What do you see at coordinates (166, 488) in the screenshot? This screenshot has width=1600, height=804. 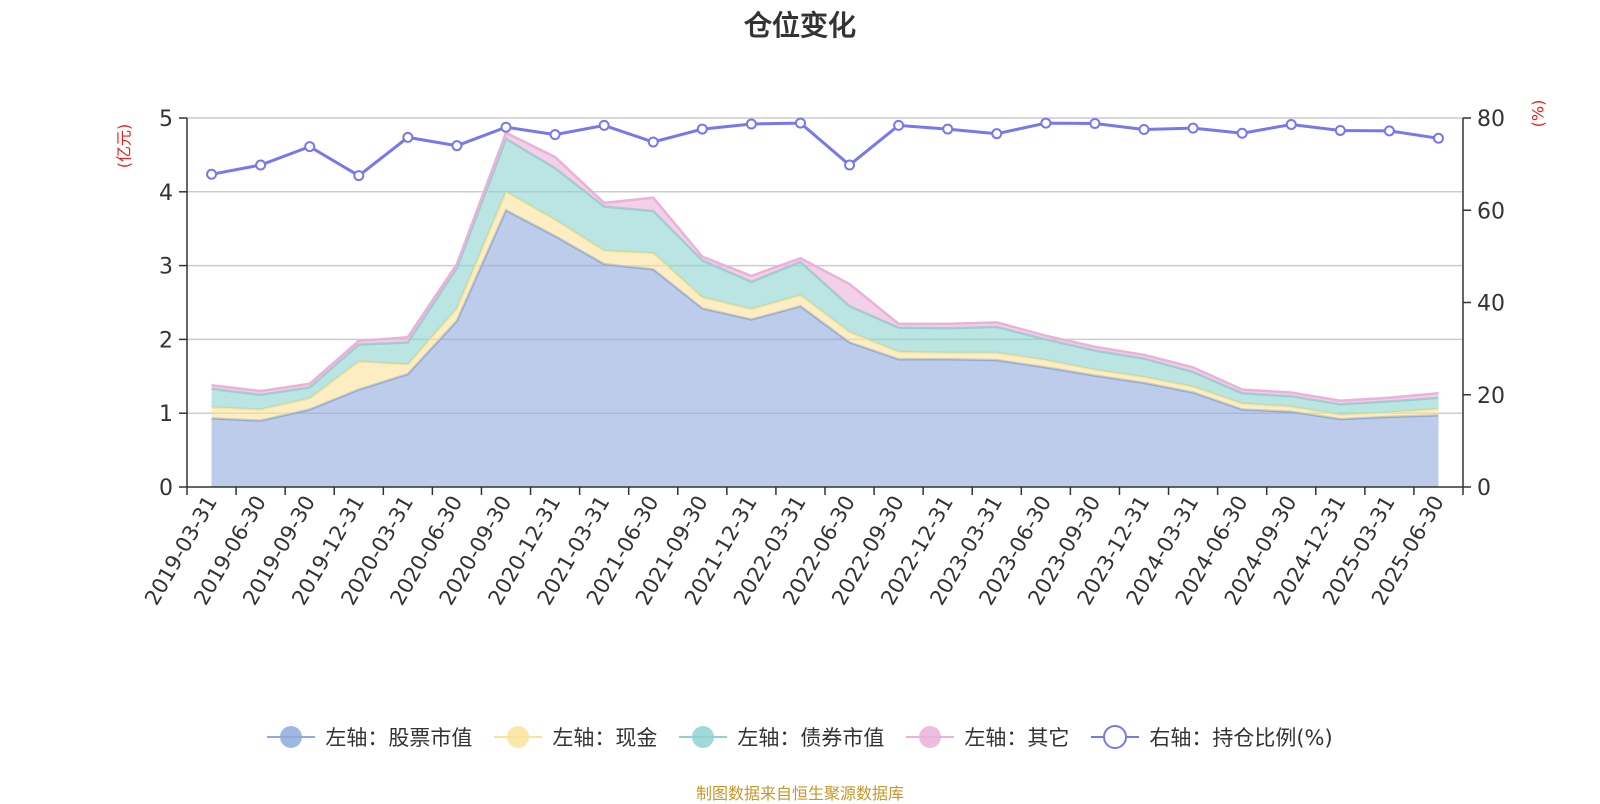 I see `y-left-tick-label: 0` at bounding box center [166, 488].